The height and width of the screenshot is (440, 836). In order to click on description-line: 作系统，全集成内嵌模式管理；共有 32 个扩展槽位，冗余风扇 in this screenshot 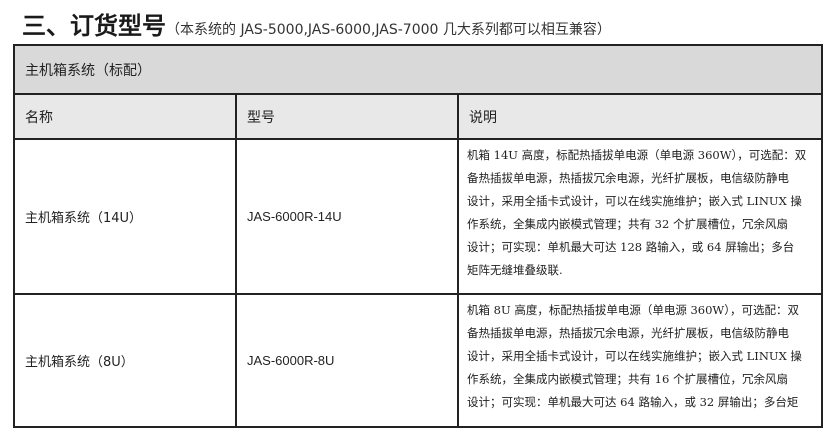, I will do `click(627, 224)`.